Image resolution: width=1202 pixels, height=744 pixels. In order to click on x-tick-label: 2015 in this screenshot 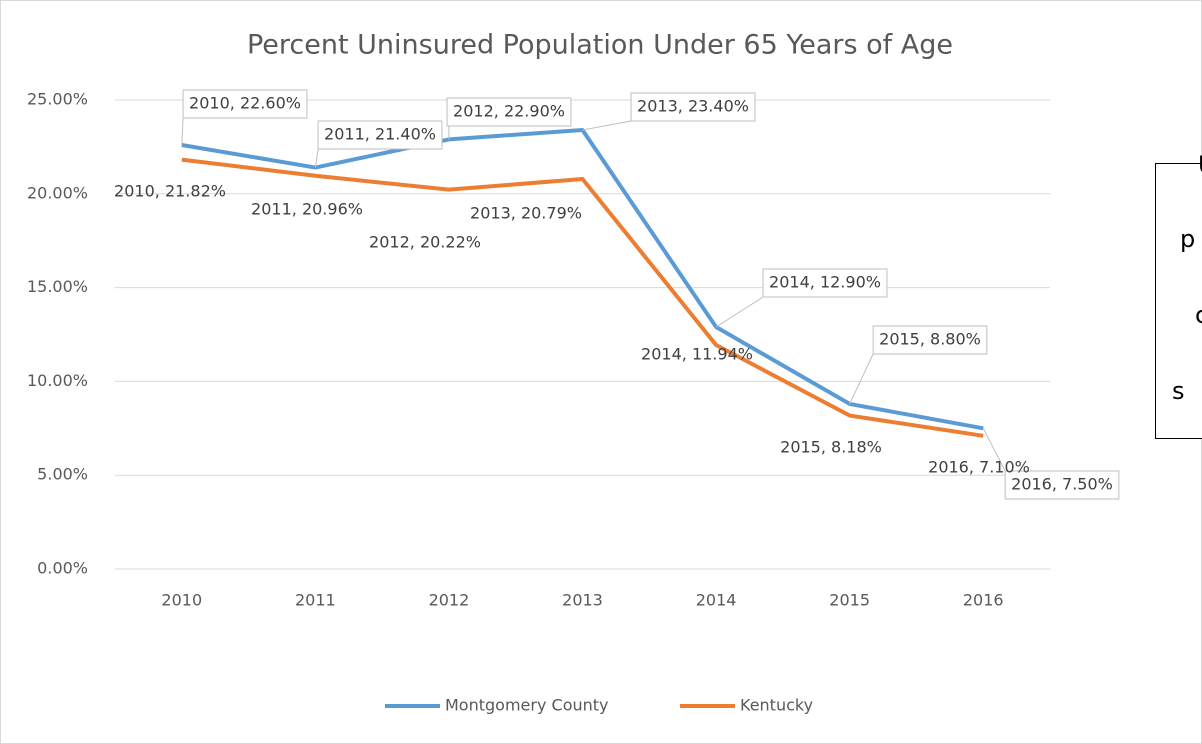, I will do `click(849, 600)`.